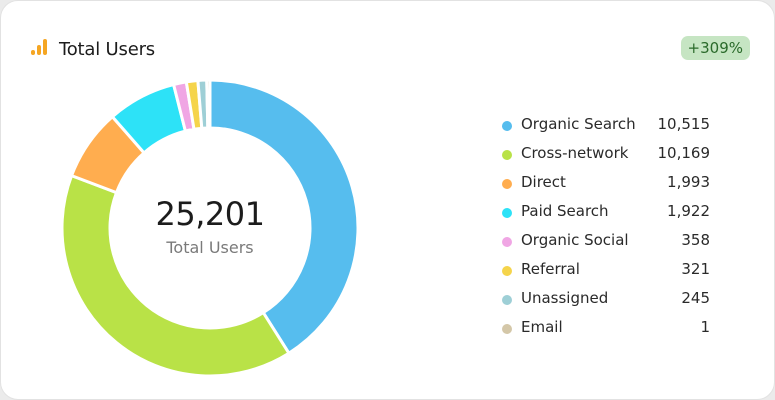 Image resolution: width=775 pixels, height=400 pixels. What do you see at coordinates (688, 182) in the screenshot?
I see `legend-value: 1,993` at bounding box center [688, 182].